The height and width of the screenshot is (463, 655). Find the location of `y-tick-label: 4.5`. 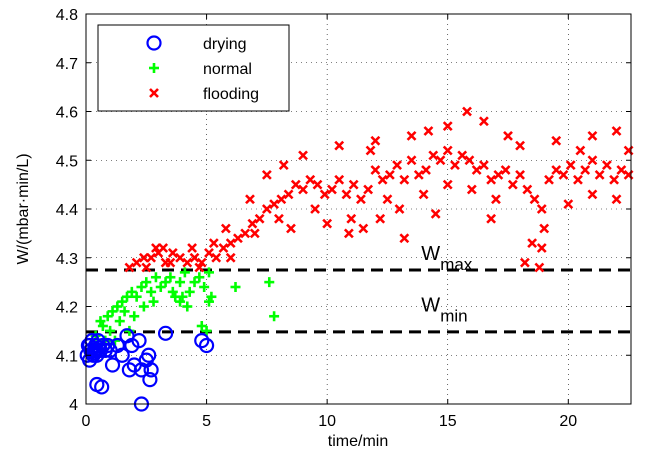

y-tick-label: 4.5 is located at coordinates (67, 161).